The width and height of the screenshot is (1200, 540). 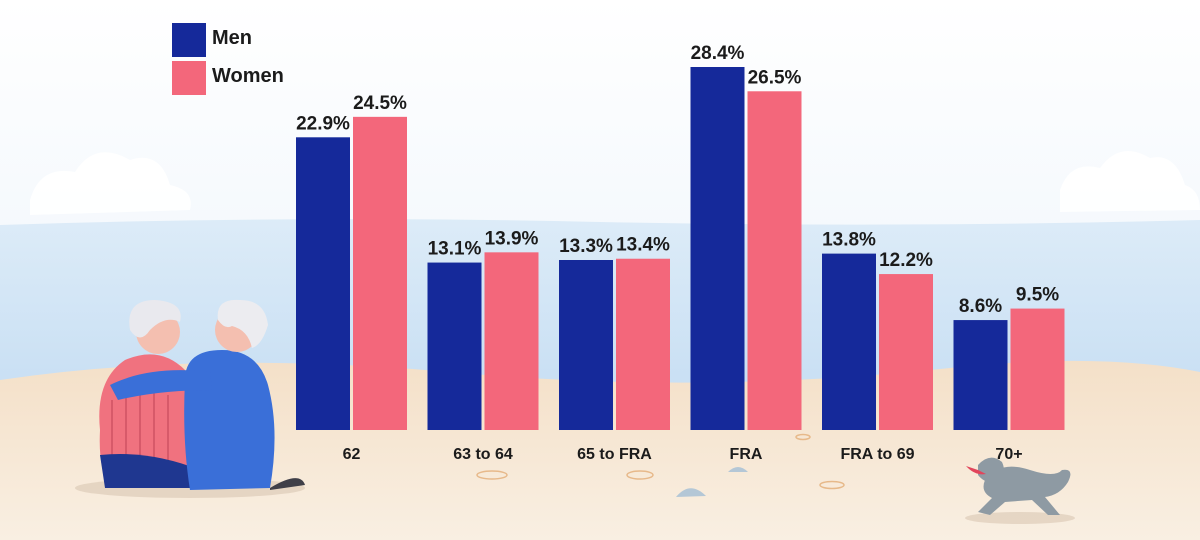 What do you see at coordinates (189, 40) in the screenshot?
I see `legend-swatch-men` at bounding box center [189, 40].